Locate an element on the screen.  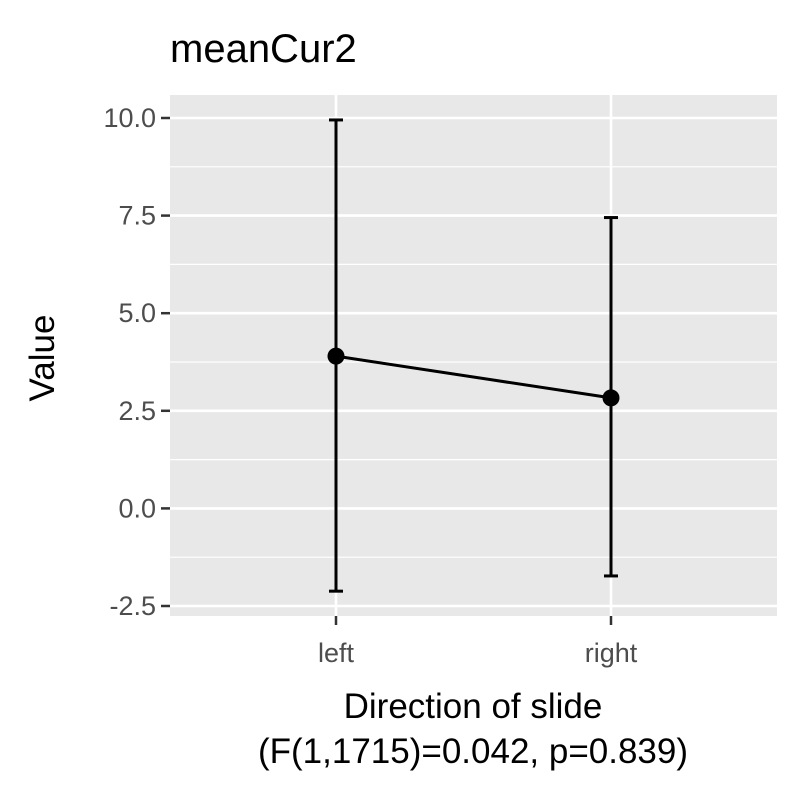
x-axis-subtitle: (F(1,1715)=0.042, p=0.839) is located at coordinates (473, 751).